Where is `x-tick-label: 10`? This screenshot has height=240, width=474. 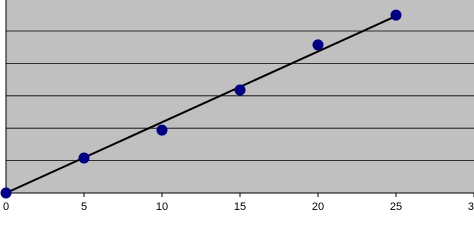
x-tick-label: 10 is located at coordinates (162, 207).